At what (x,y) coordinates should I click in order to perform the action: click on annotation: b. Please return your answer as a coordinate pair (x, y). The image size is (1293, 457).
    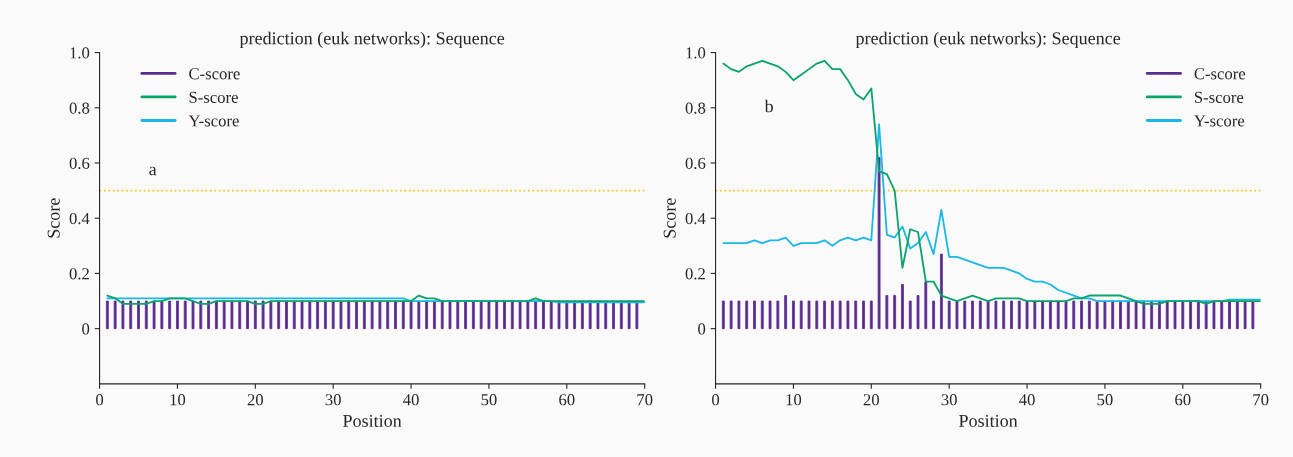
    Looking at the image, I should click on (768, 106).